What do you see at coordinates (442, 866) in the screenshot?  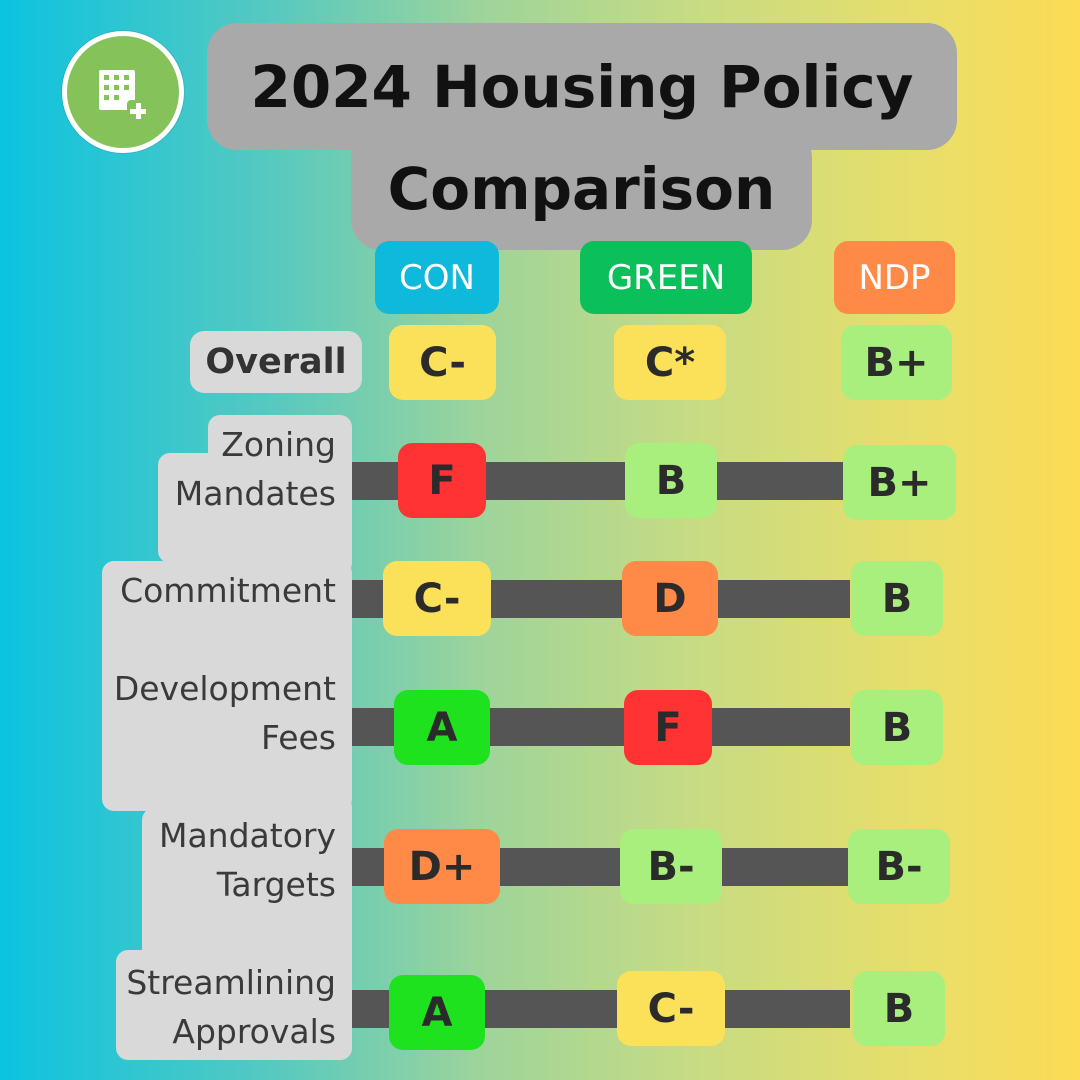 I see `grade-targets-con: D+` at bounding box center [442, 866].